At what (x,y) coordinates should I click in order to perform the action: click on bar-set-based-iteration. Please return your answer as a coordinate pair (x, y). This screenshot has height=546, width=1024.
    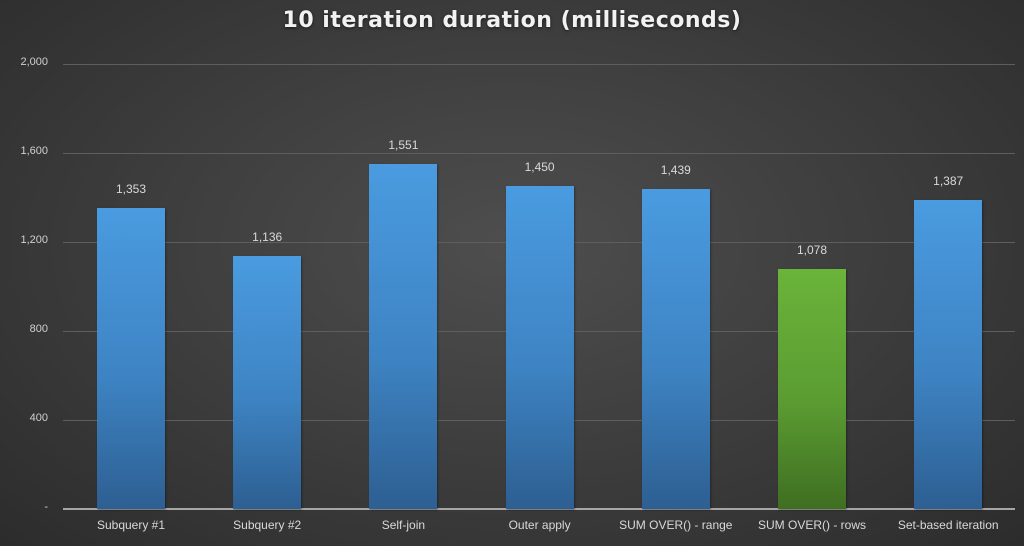
    Looking at the image, I should click on (948, 354).